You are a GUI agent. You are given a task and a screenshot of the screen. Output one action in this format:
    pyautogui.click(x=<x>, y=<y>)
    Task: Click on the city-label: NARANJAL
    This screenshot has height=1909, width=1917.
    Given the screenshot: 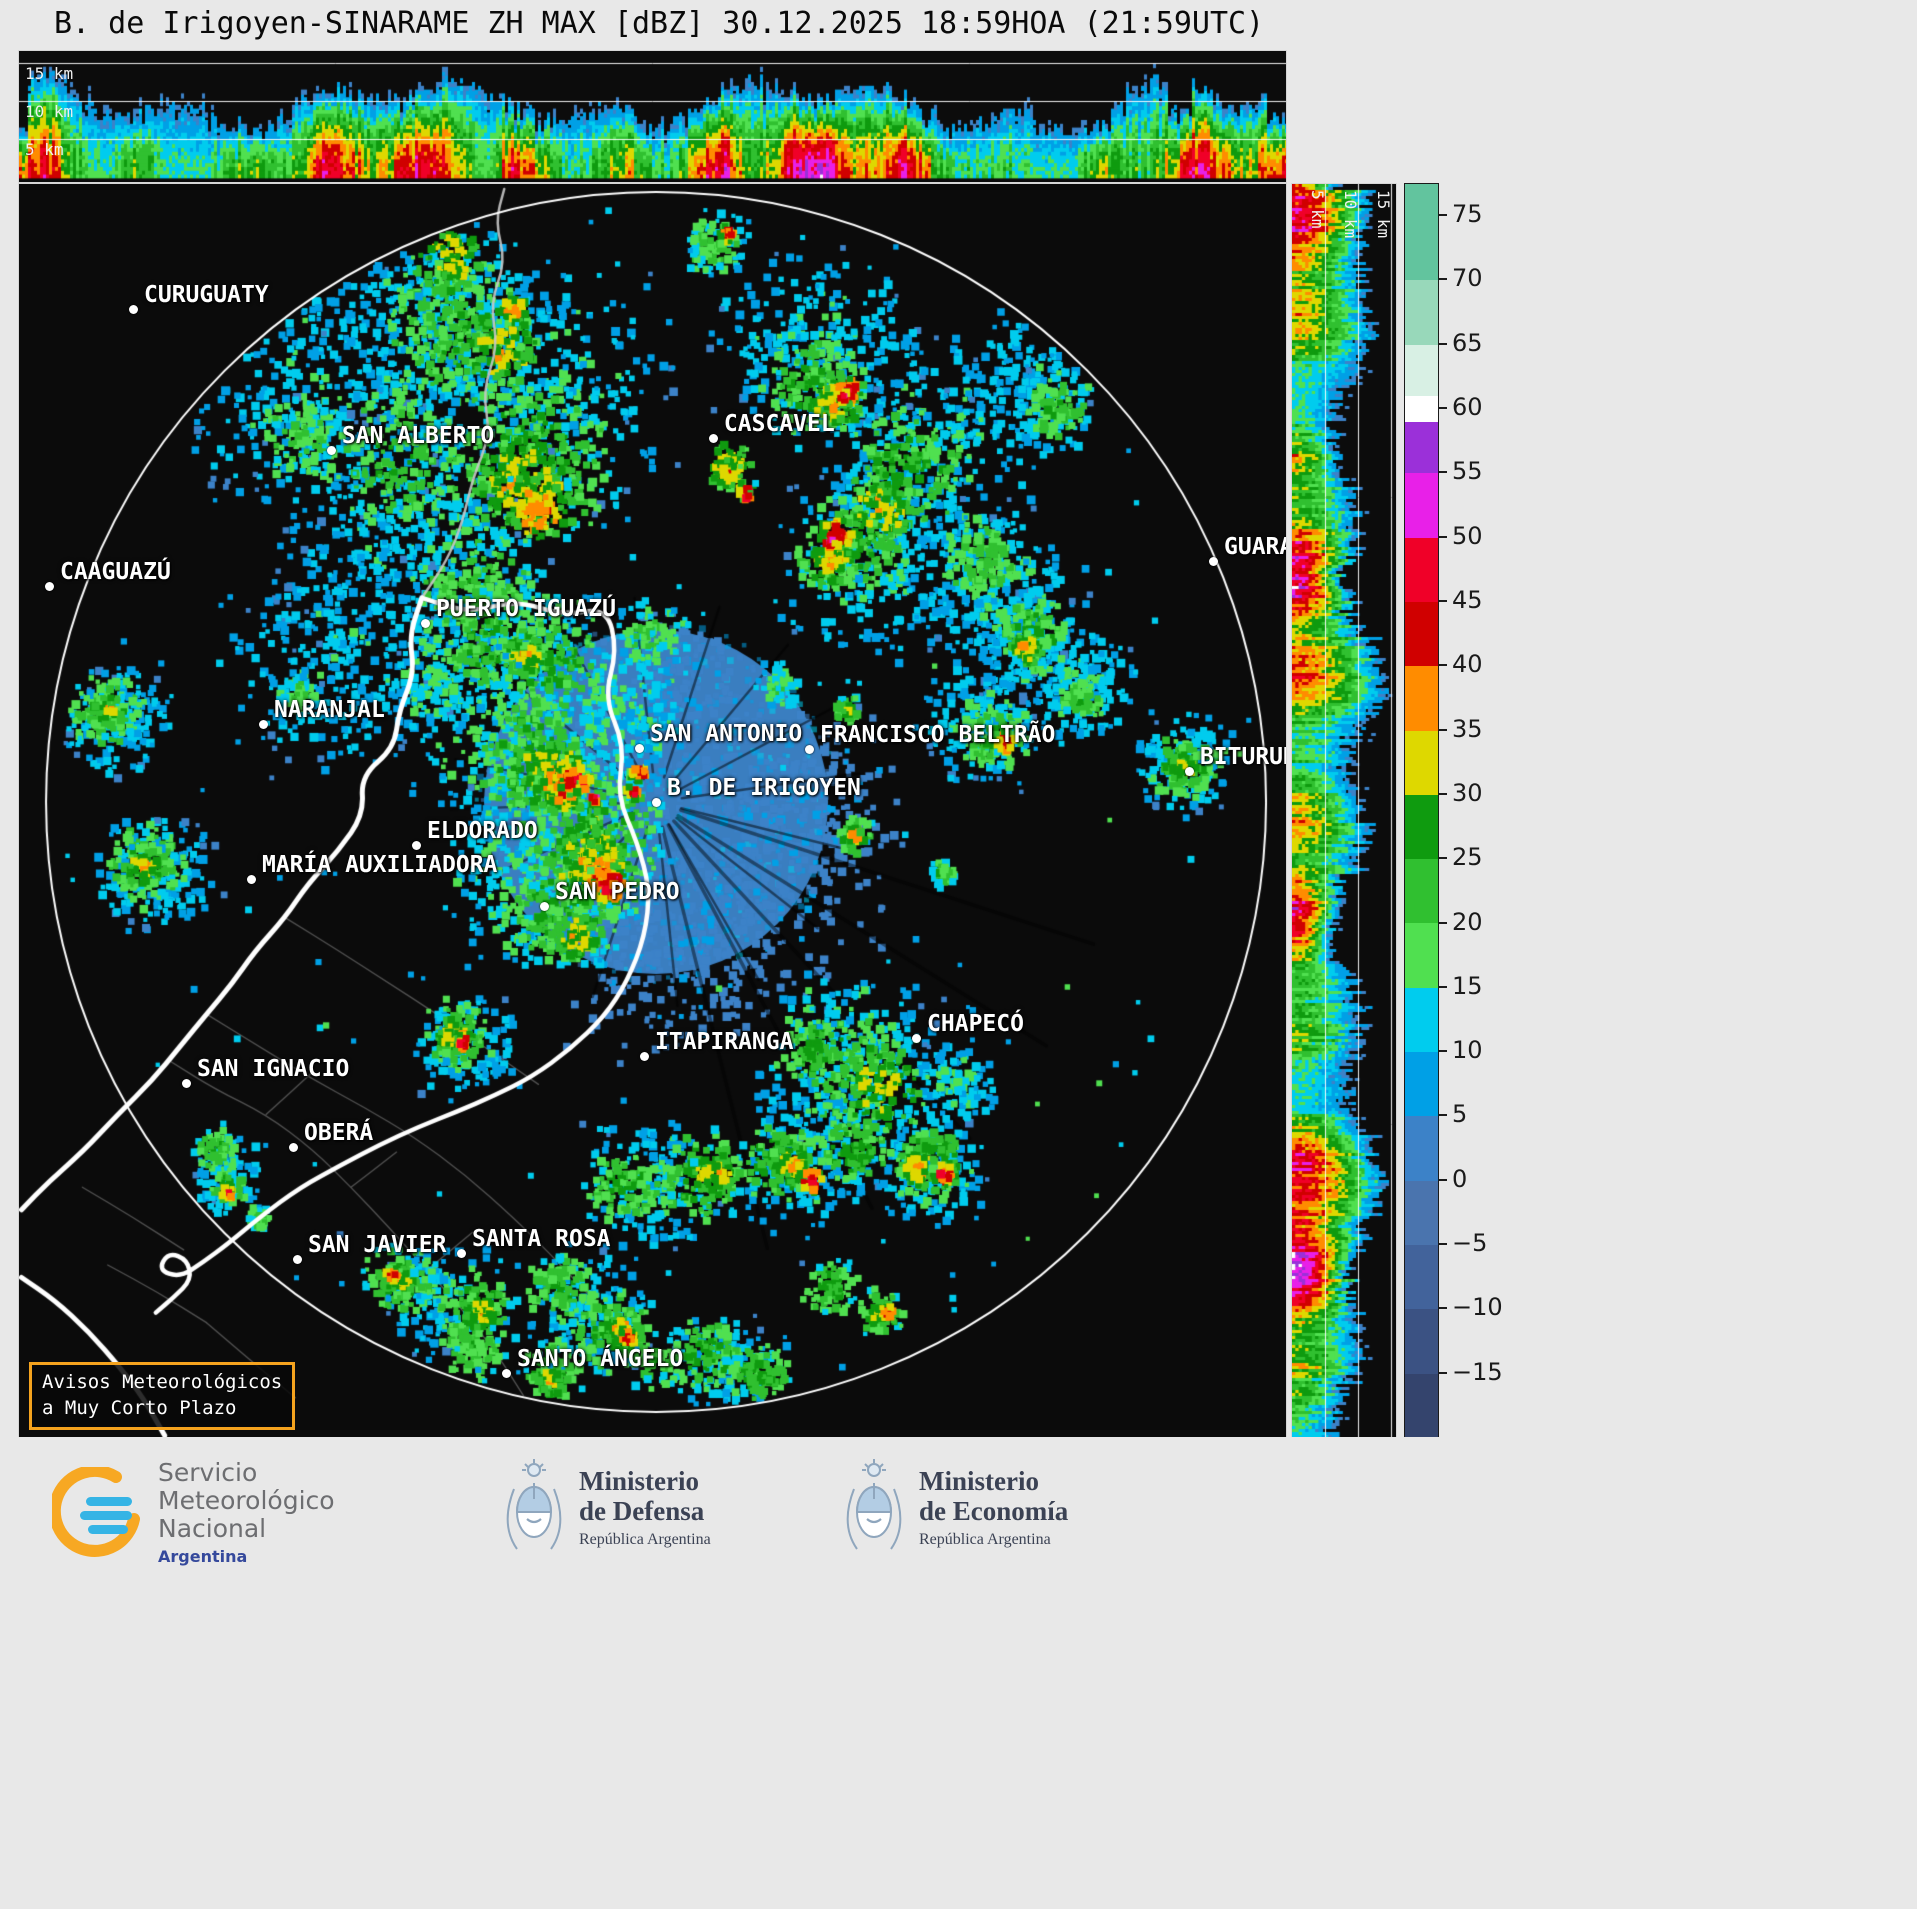 What is the action you would take?
    pyautogui.click(x=329, y=709)
    